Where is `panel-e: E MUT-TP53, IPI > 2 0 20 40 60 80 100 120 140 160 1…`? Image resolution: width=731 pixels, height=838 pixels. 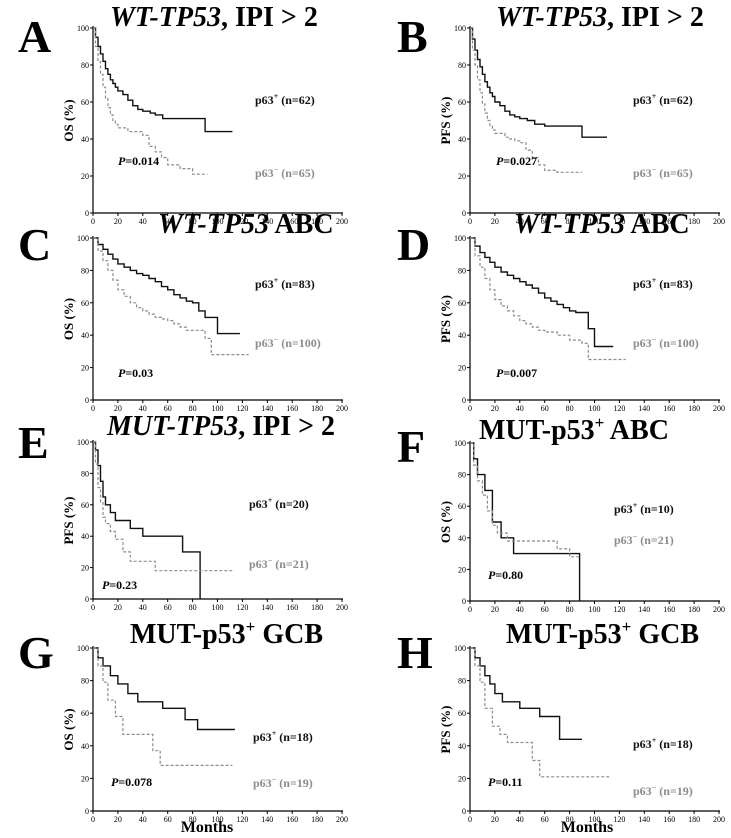
panel-e: E MUT-TP53, IPI > 2 0 20 40 60 80 100 120 140 160 1… is located at coordinates (183, 511).